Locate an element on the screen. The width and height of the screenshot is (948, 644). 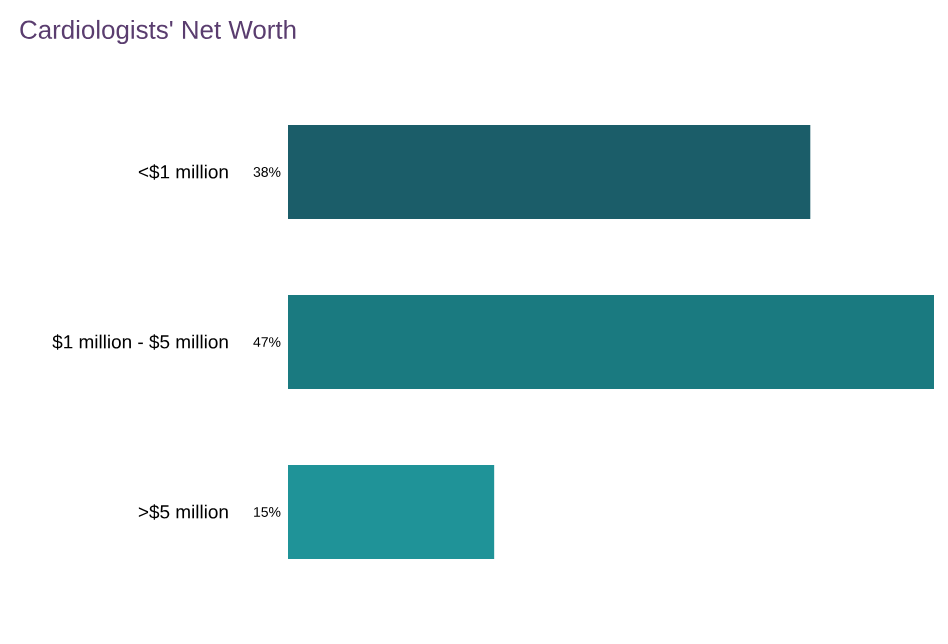
y-tick-label: <$1 million is located at coordinates (183, 172).